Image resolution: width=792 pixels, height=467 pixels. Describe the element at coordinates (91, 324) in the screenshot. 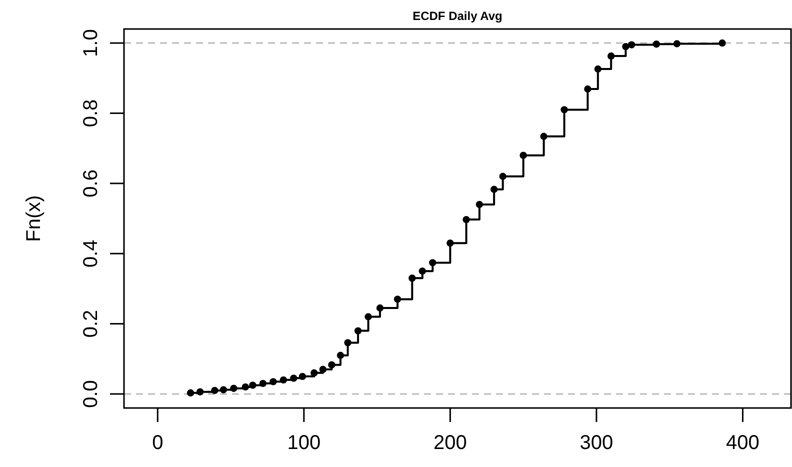

I see `y-tick-label: 0.2` at that location.